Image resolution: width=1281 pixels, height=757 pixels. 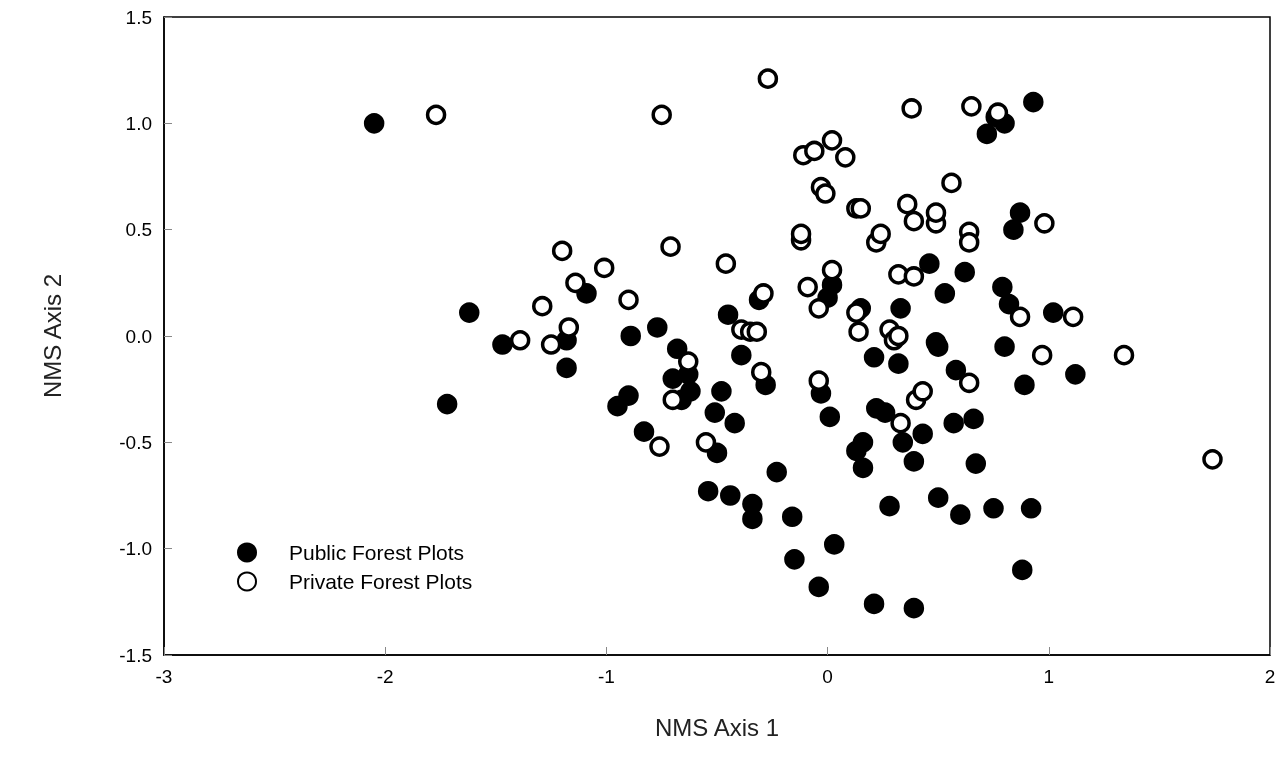 What do you see at coordinates (138, 336) in the screenshot?
I see `y-tick-label: 0.0` at bounding box center [138, 336].